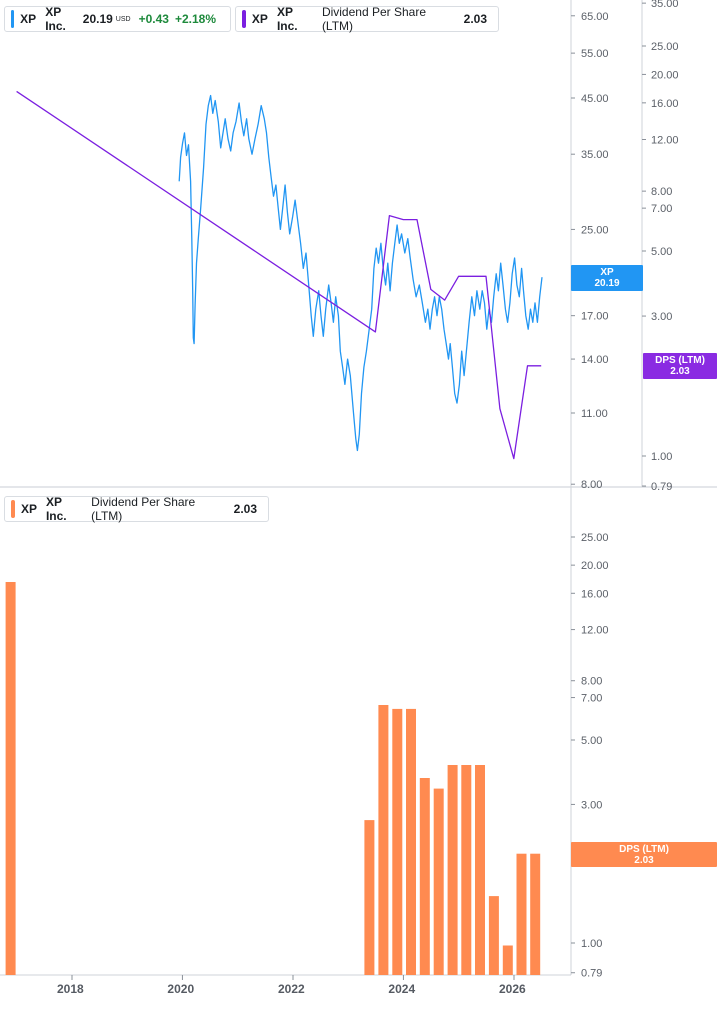  What do you see at coordinates (661, 209) in the screenshot?
I see `dps-axis-label: 7.00` at bounding box center [661, 209].